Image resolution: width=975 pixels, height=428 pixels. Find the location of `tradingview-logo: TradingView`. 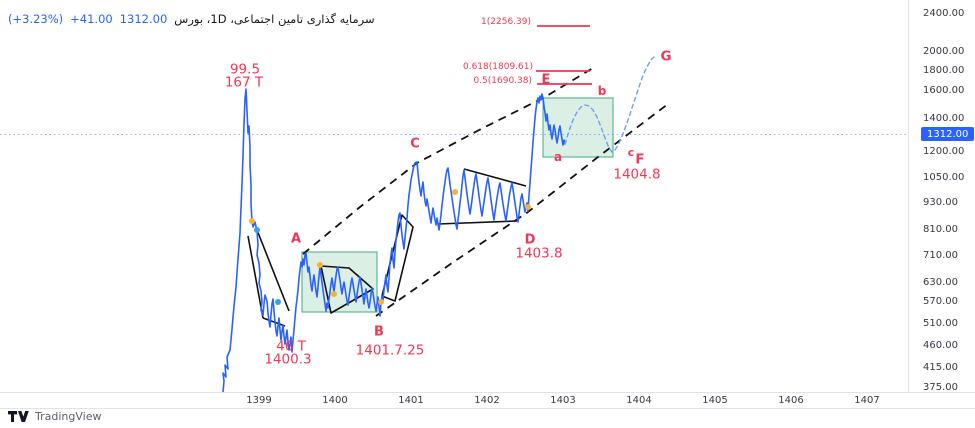

tradingview-logo: TradingView is located at coordinates (54, 416).